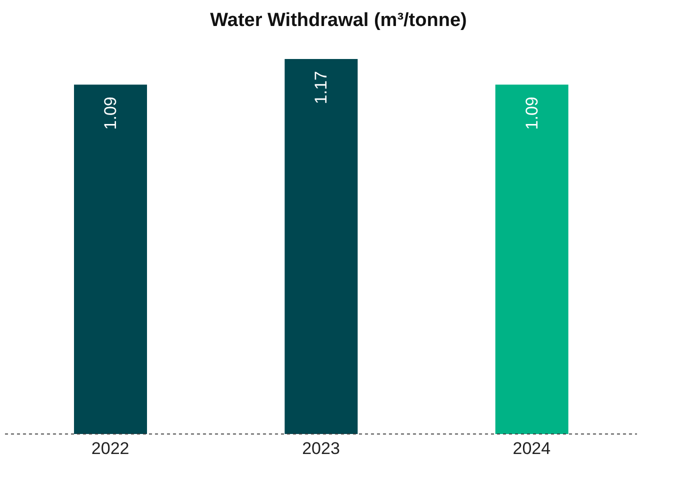 This screenshot has width=677, height=479. Describe the element at coordinates (321, 87) in the screenshot. I see `data-label: 1.17` at that location.